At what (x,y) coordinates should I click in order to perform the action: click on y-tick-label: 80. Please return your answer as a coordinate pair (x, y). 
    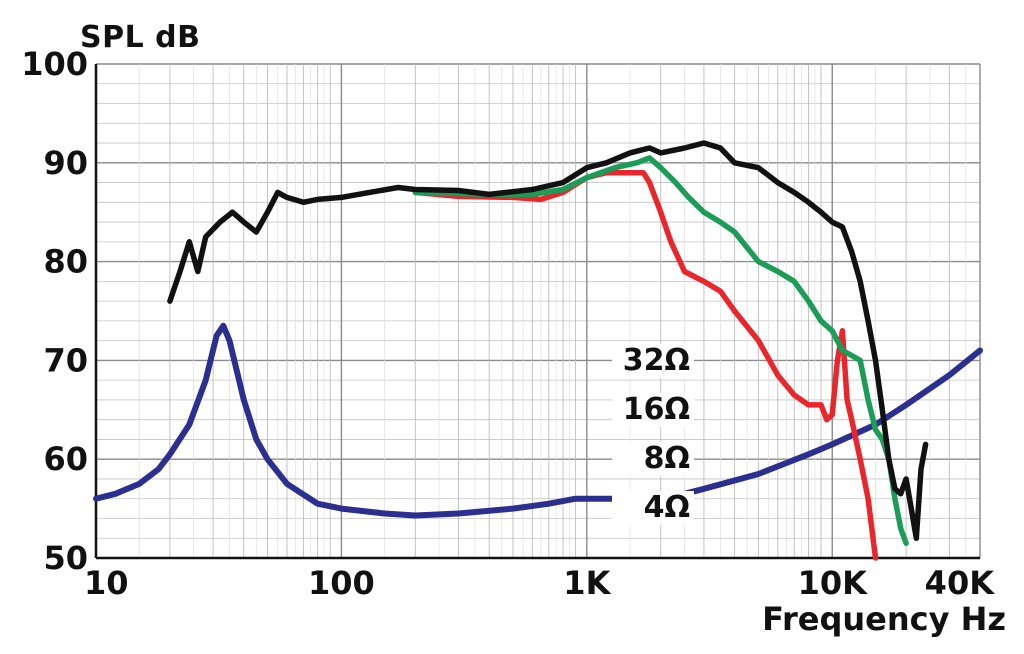
    Looking at the image, I should click on (65, 262).